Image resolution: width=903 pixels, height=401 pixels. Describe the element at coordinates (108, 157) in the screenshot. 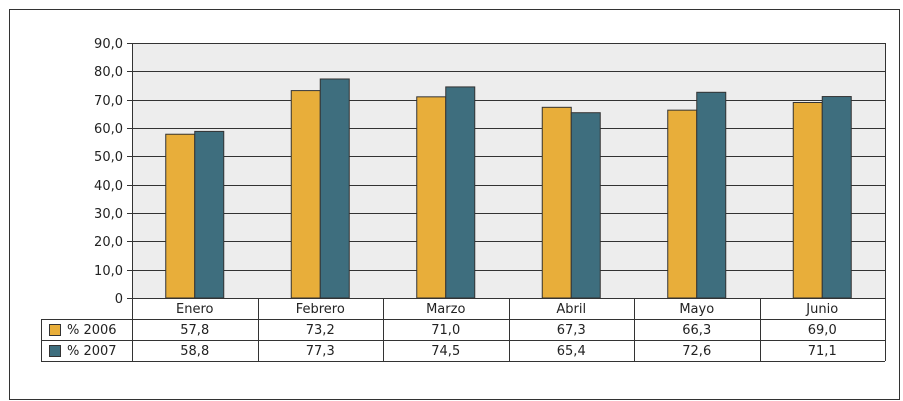

I see `y-tick-label: 50,0` at that location.